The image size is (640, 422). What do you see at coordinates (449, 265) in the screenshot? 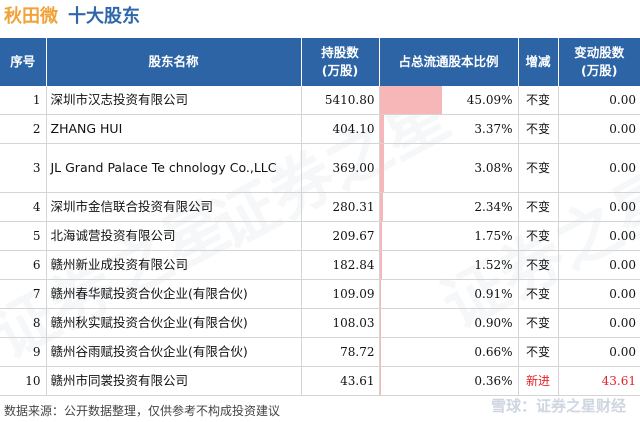
I see `ratio-cell: 1.52%` at bounding box center [449, 265].